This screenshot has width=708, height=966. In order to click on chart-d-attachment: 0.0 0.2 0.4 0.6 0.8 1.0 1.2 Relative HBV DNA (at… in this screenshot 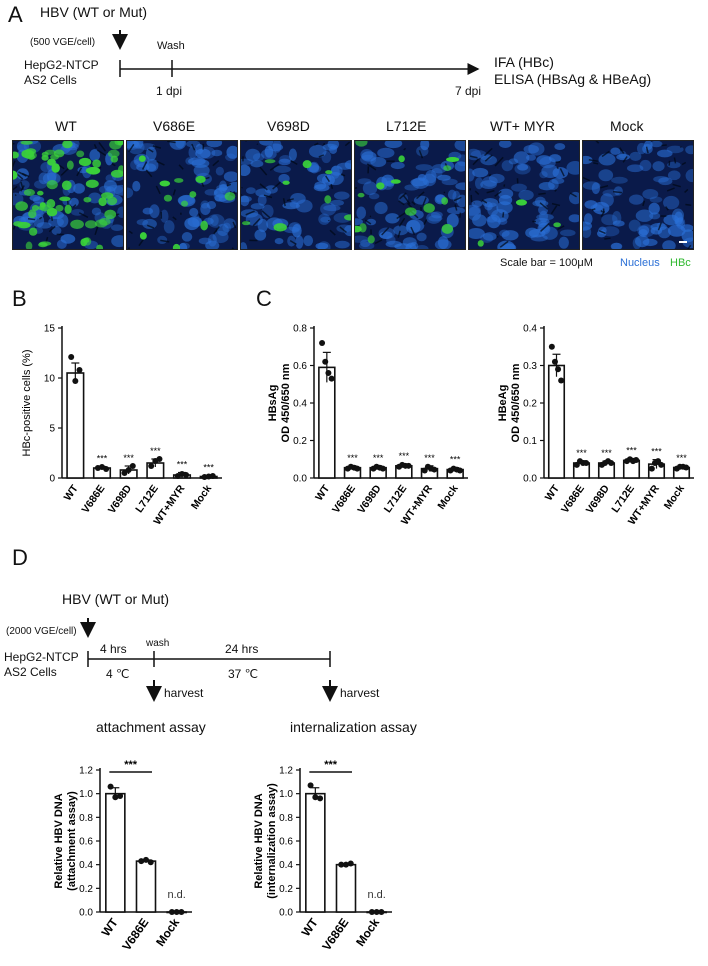, I will do `click(122, 856)`.